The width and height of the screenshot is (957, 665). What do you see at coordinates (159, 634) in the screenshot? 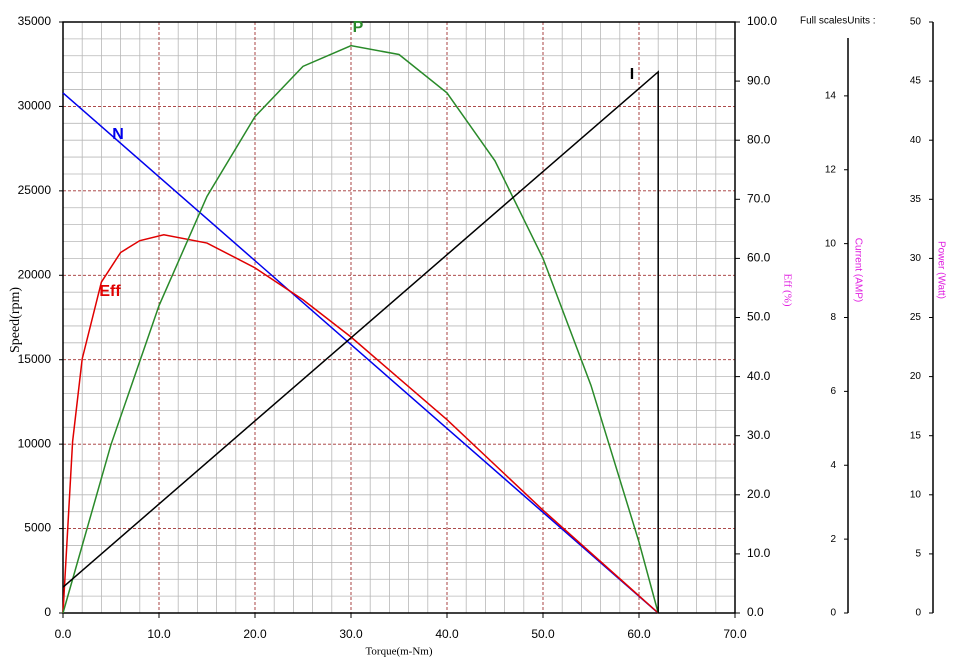
I see `x-tick-label: 10.0` at bounding box center [159, 634].